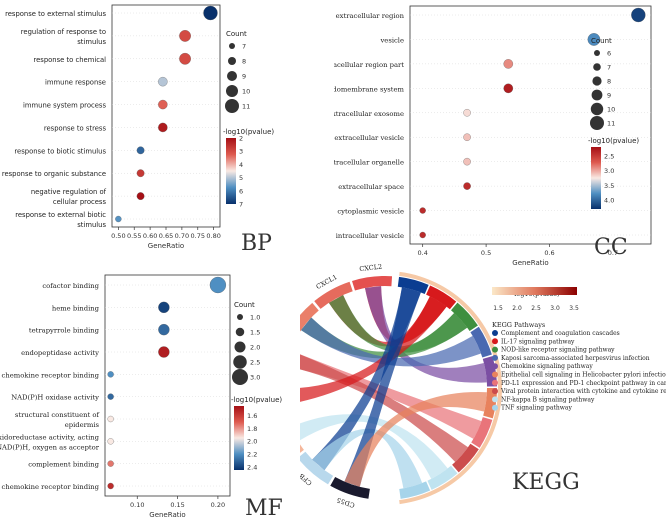 The height and width of the screenshot is (525, 666). What do you see at coordinates (166, 236) in the screenshot?
I see `bp-x-tick-label: 0.65` at bounding box center [166, 236].